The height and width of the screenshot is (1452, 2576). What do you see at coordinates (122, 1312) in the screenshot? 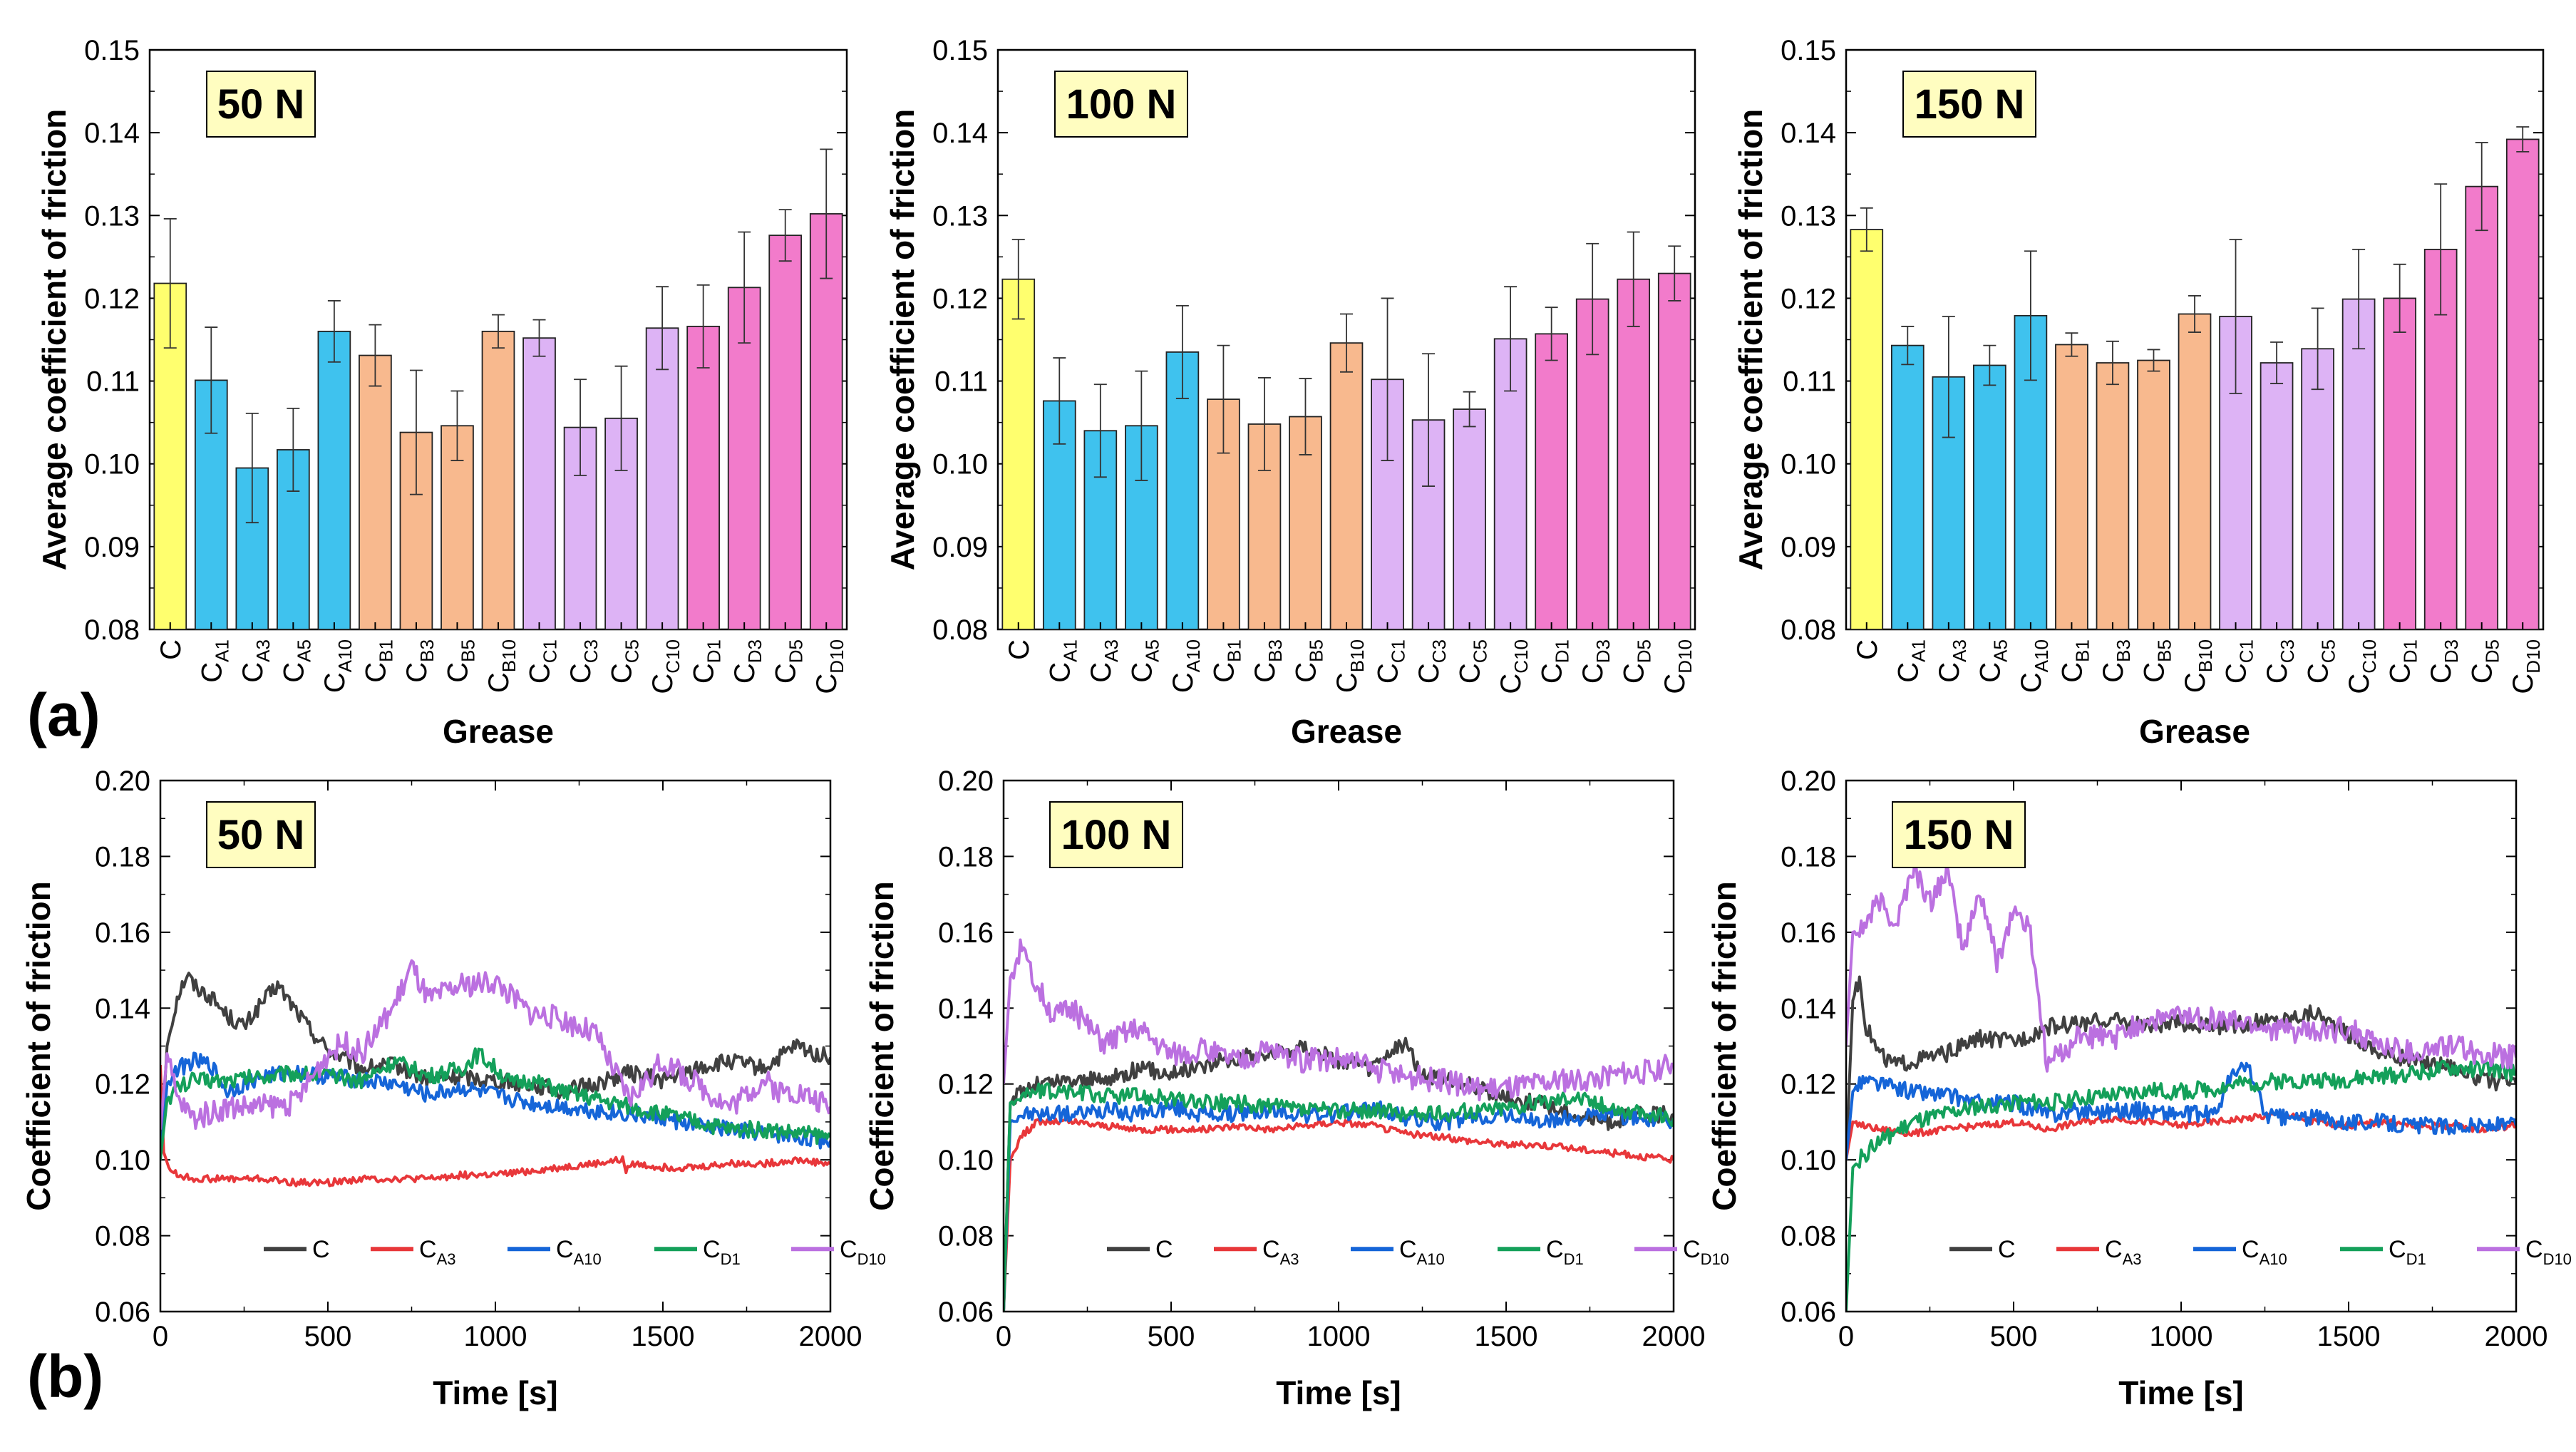
I see `y-tick-label: 0.06` at bounding box center [122, 1312].